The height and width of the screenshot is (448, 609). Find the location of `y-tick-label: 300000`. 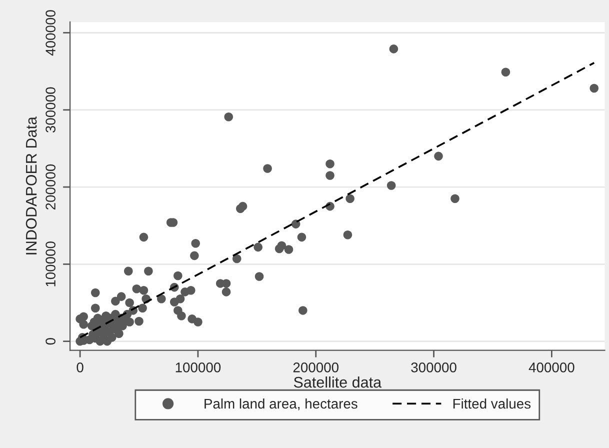

y-tick-label: 300000 is located at coordinates (51, 110).